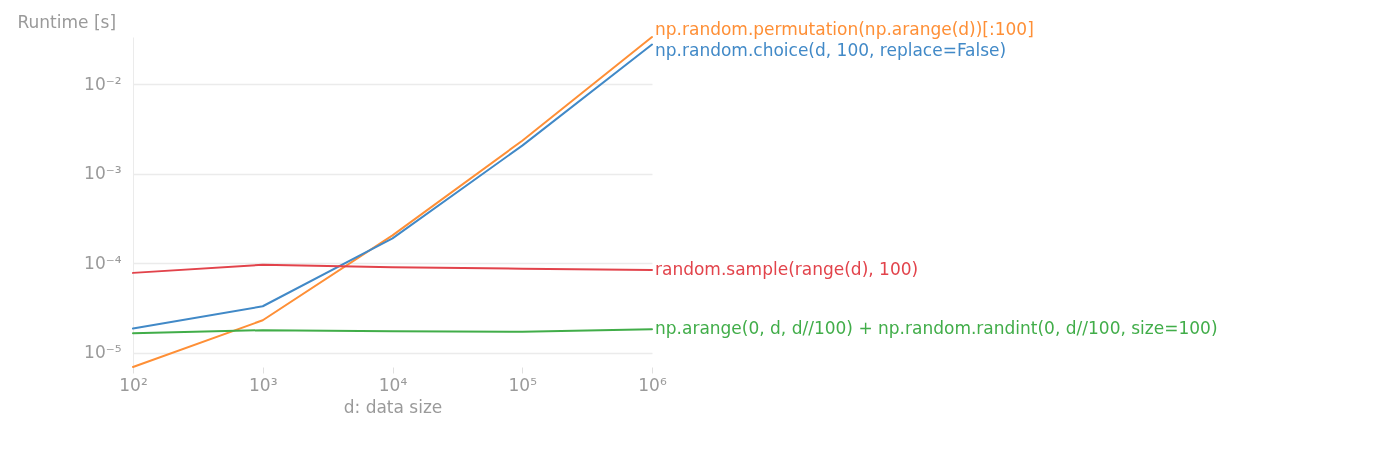 The image size is (1400, 451). What do you see at coordinates (844, 29) in the screenshot?
I see `series-label: np.random.permutation(np.arange(d))[:100]` at bounding box center [844, 29].